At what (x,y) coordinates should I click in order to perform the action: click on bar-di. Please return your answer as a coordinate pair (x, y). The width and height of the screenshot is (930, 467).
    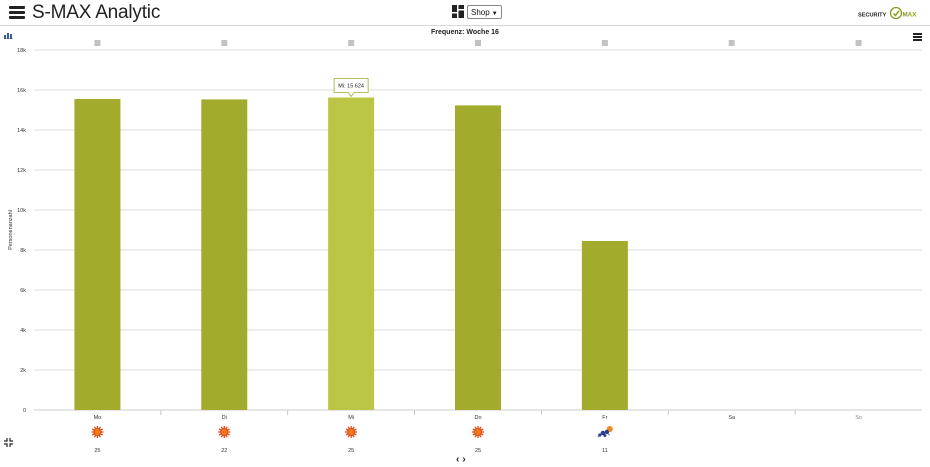
    Looking at the image, I should click on (224, 255).